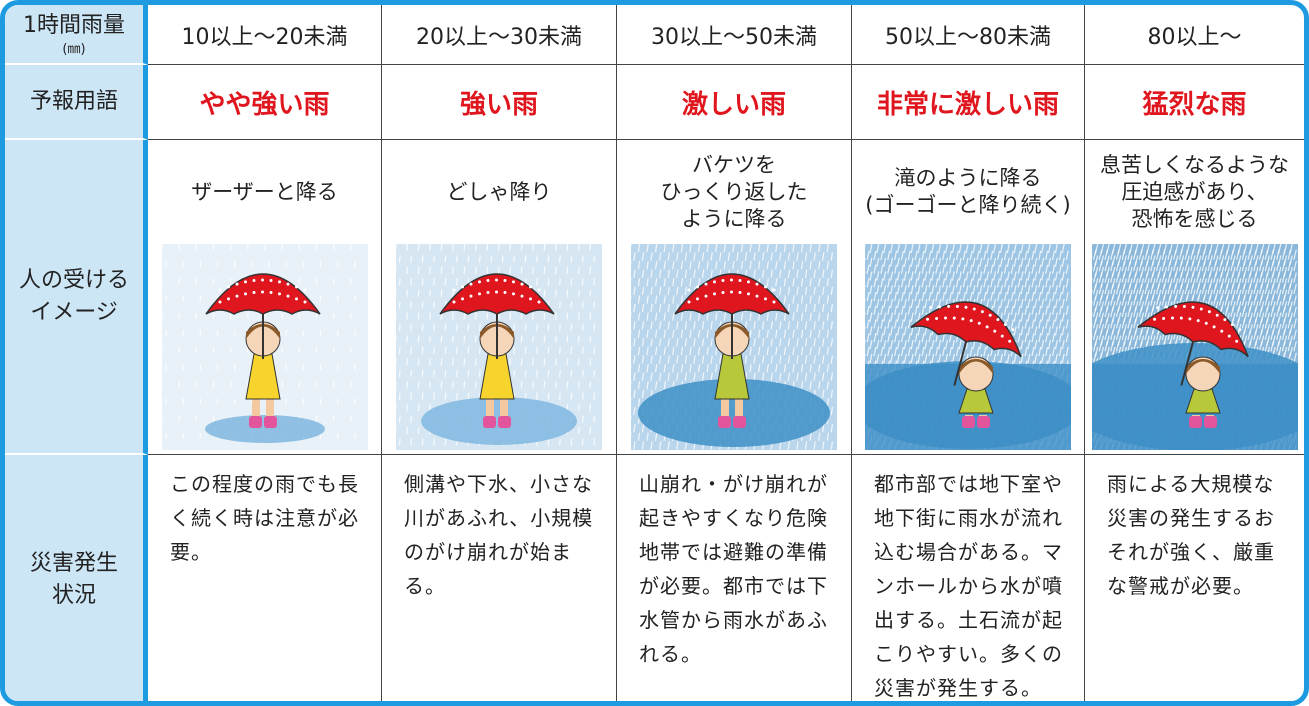 This screenshot has width=1309, height=706. Describe the element at coordinates (499, 35) in the screenshot. I see `rainfall-range: 20以上～30未満` at that location.